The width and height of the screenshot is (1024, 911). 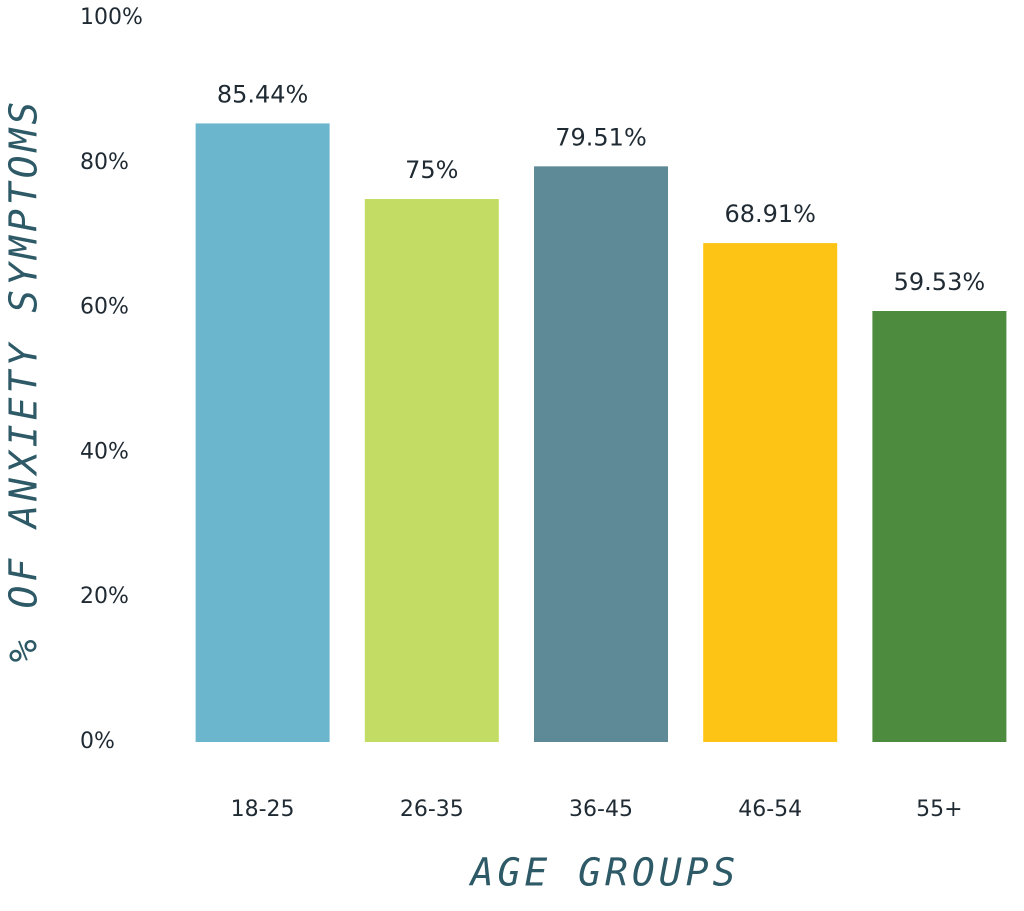 I want to click on x-tick-label: 26-35, so click(x=432, y=809).